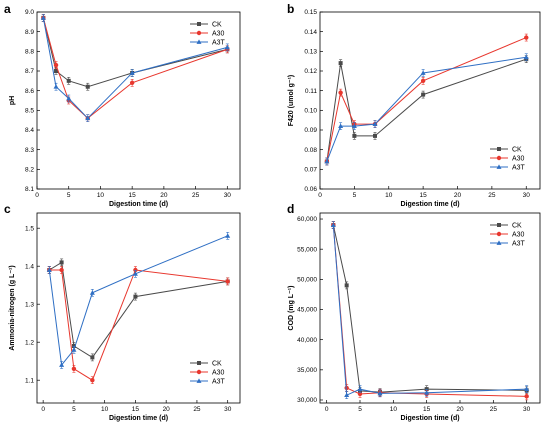 This screenshot has width=550, height=422. What do you see at coordinates (307, 370) in the screenshot?
I see `y-tick-label: 35,000` at bounding box center [307, 370].